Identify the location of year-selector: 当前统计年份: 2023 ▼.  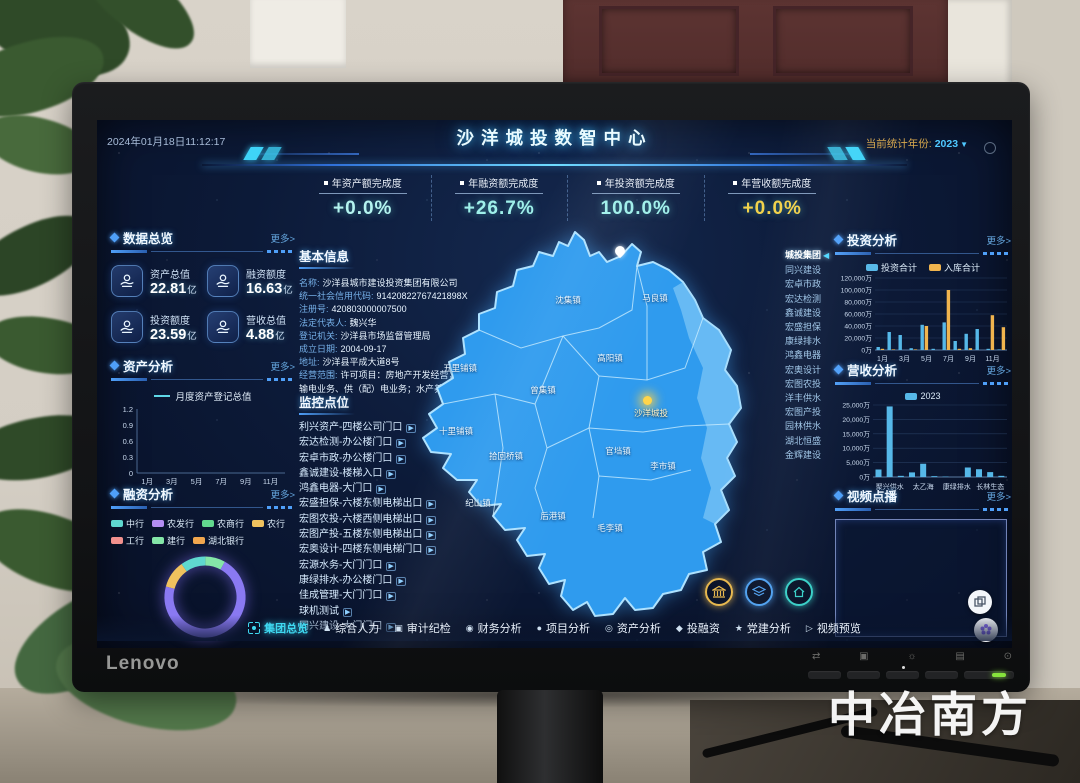
(917, 143).